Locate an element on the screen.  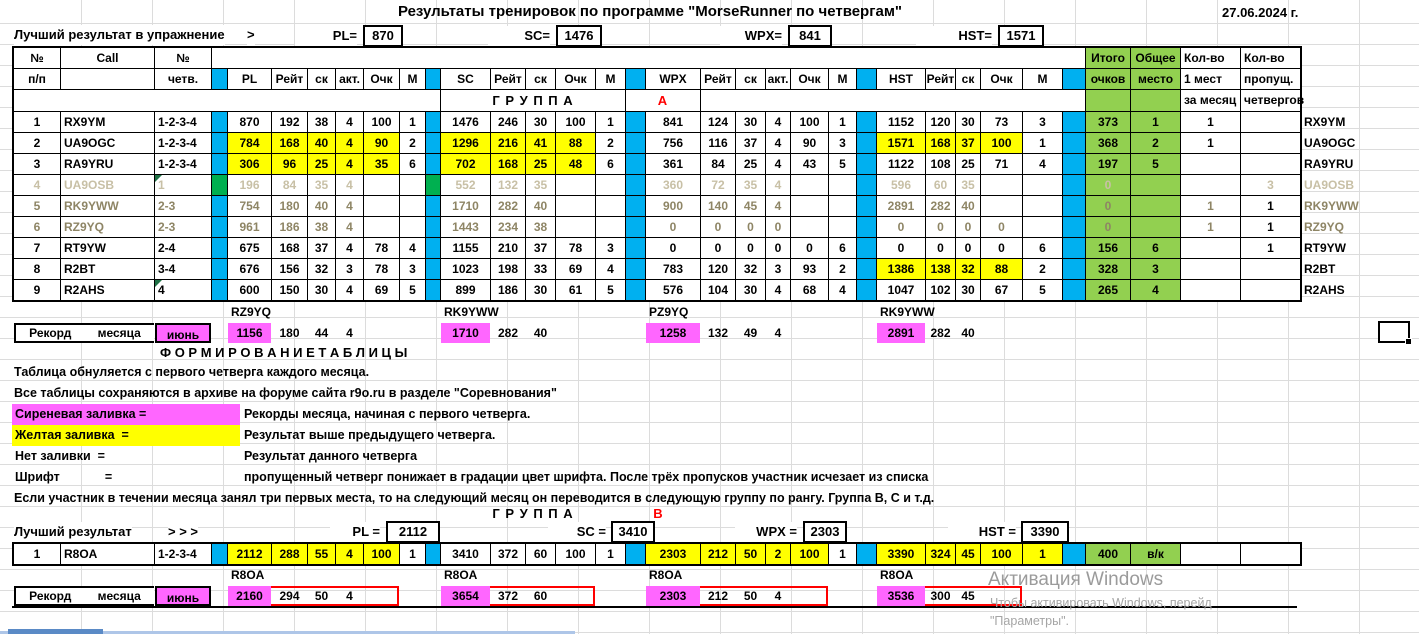
best-hst-value: 1571 is located at coordinates (1021, 36).